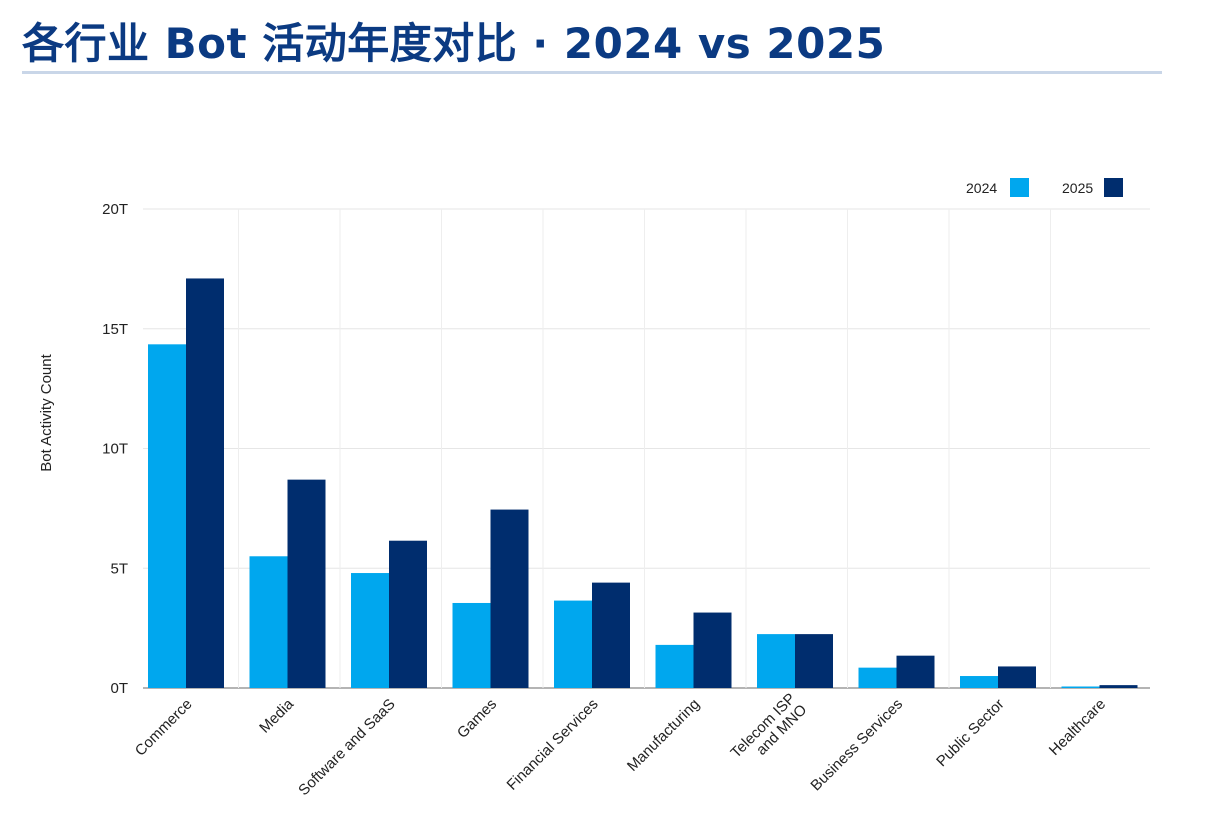  I want to click on y-tick-label: 20T, so click(115, 209).